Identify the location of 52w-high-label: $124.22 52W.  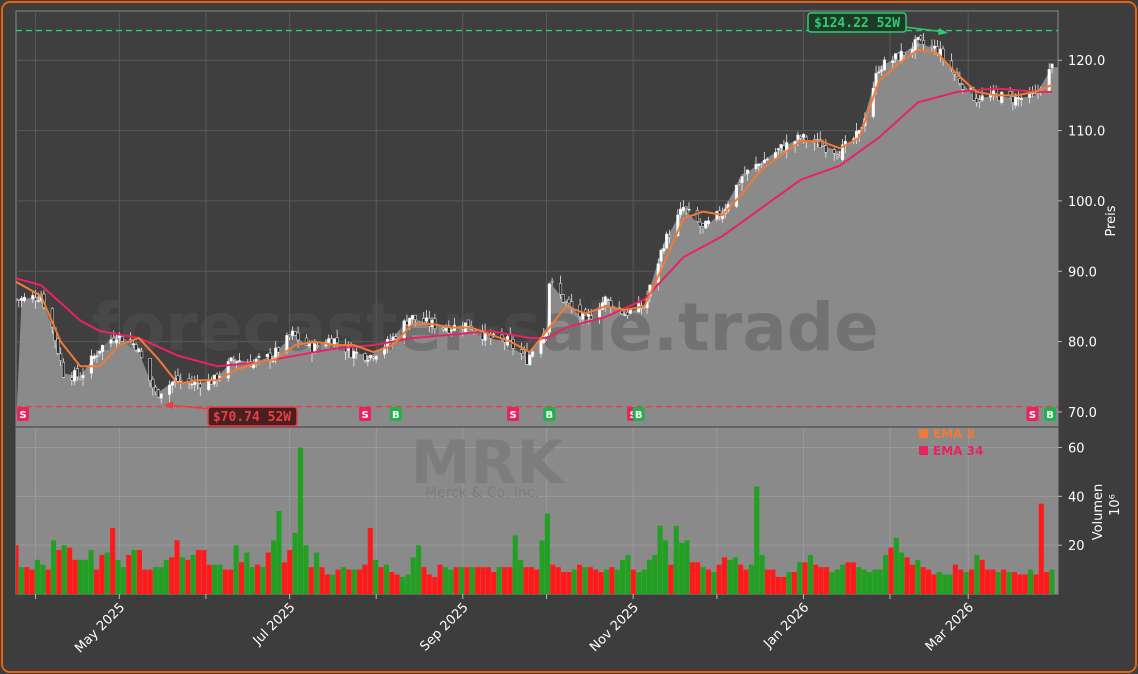
(857, 23).